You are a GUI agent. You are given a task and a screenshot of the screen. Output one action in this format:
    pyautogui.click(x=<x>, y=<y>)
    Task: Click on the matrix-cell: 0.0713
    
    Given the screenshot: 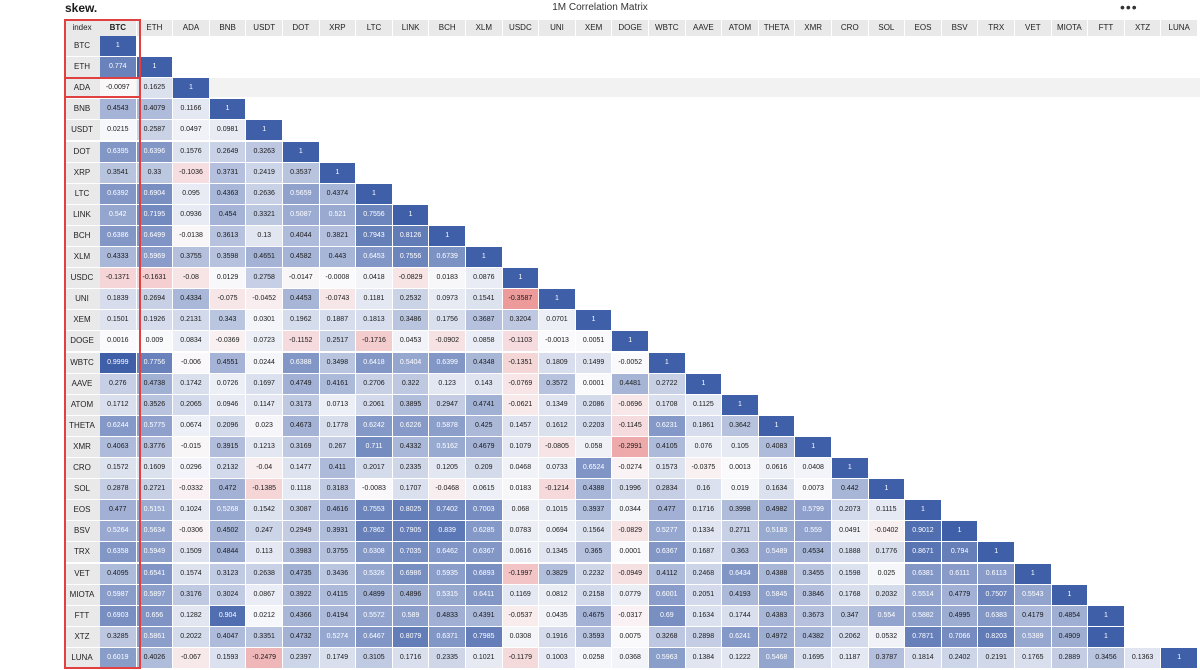 What is the action you would take?
    pyautogui.click(x=337, y=404)
    